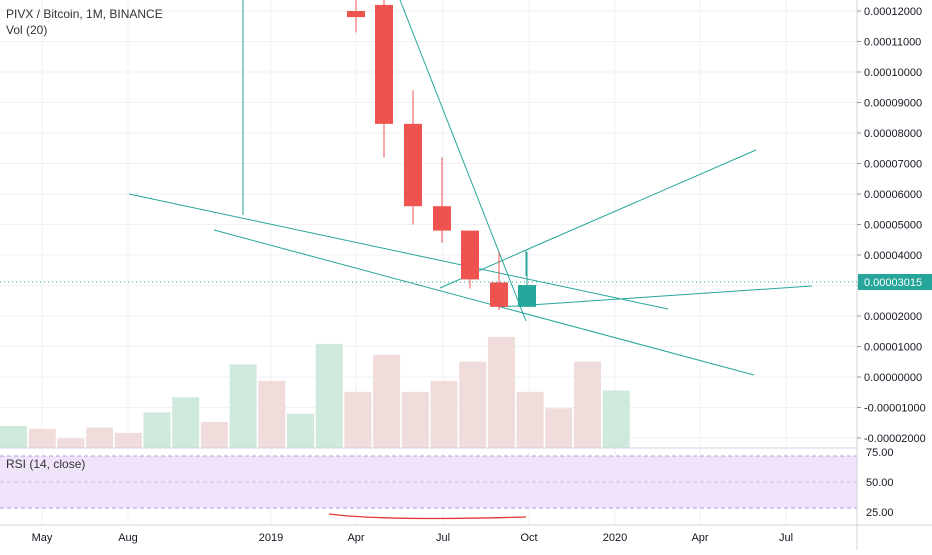 The height and width of the screenshot is (555, 932). Describe the element at coordinates (893, 348) in the screenshot. I see `price-tick-label: 0.00001000` at that location.